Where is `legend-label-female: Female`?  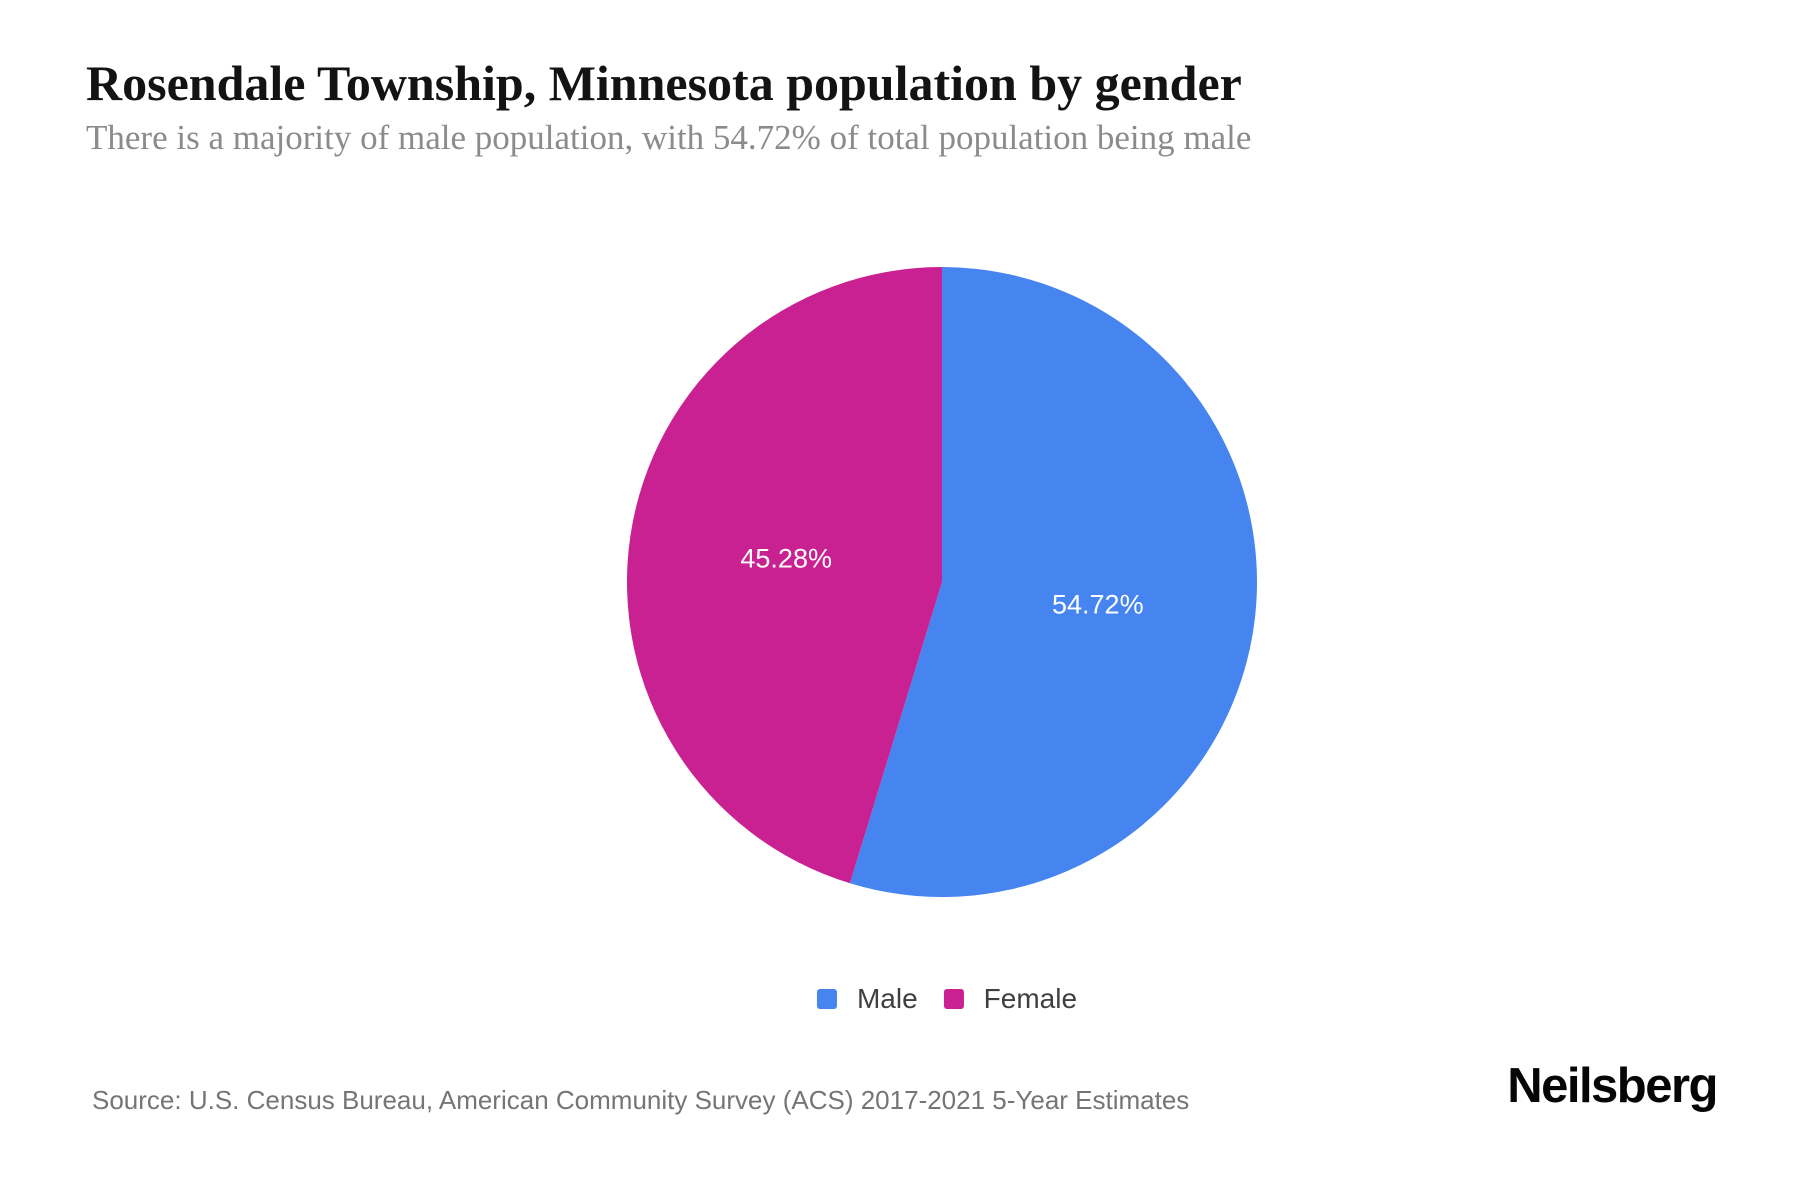
legend-label-female: Female is located at coordinates (1030, 998).